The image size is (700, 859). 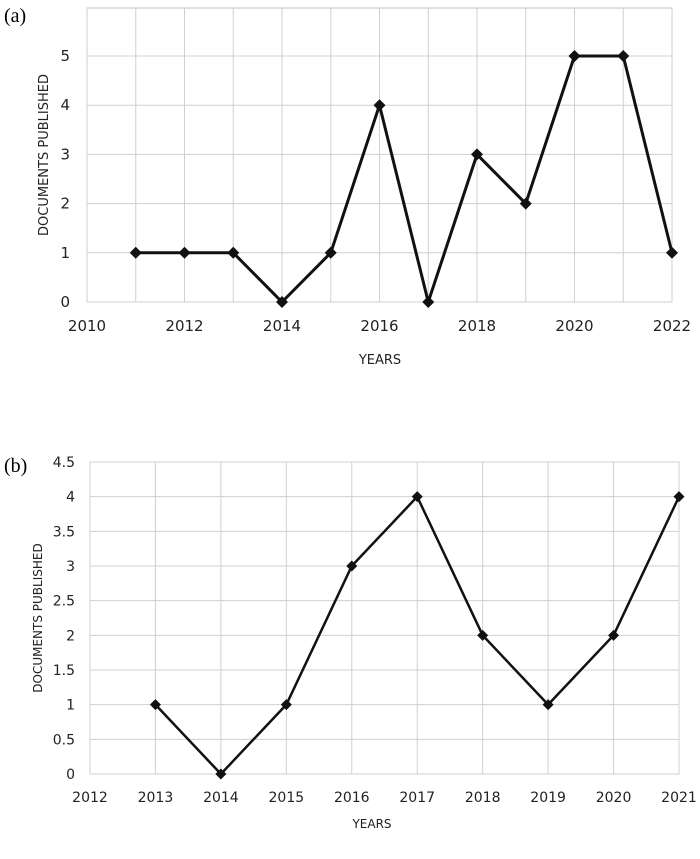 I want to click on chart-b-x-tick-label: 2013, so click(x=156, y=798).